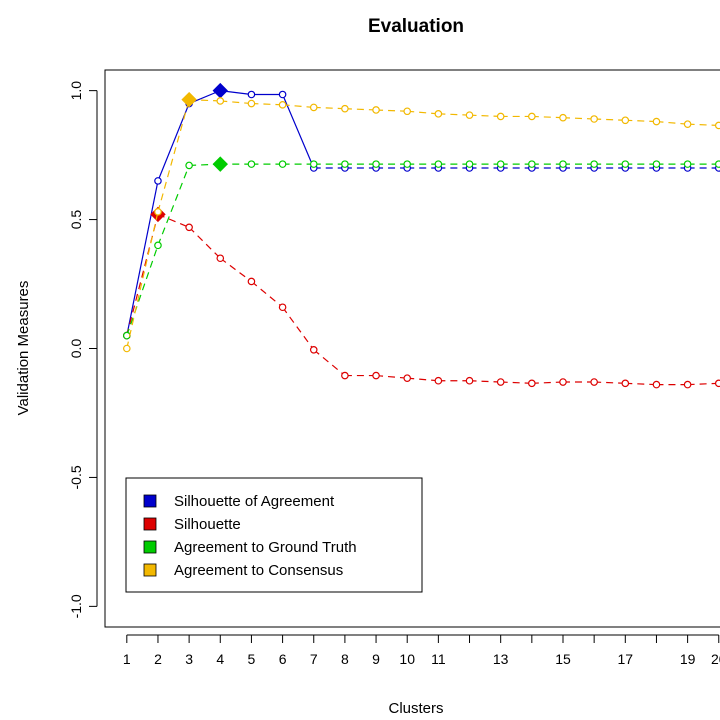  Describe the element at coordinates (715, 659) in the screenshot. I see `x-tick-label: 20` at that location.